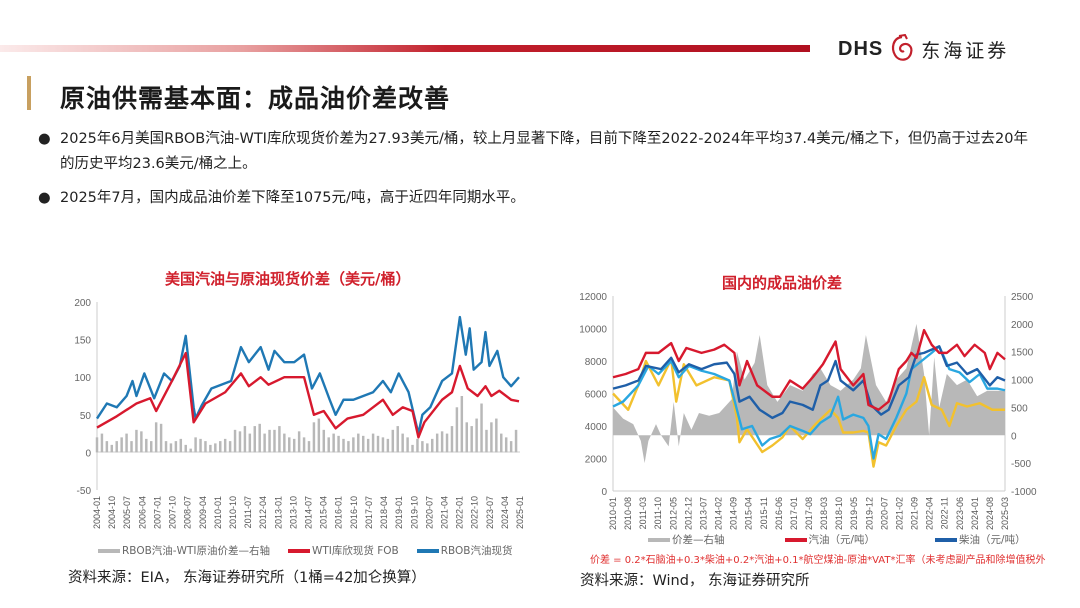  What do you see at coordinates (343, 550) in the screenshot?
I see `legend-item: WTI库欣现货 FOB` at bounding box center [343, 550].